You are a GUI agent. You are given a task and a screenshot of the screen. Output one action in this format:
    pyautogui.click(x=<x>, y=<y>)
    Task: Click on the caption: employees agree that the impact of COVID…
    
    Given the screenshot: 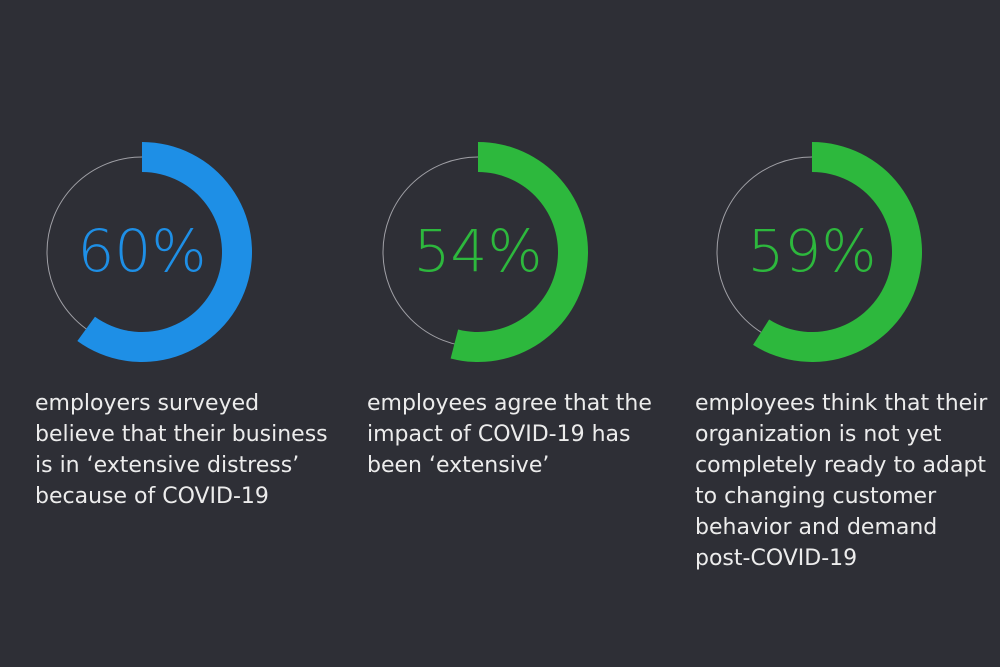 What is the action you would take?
    pyautogui.click(x=509, y=434)
    